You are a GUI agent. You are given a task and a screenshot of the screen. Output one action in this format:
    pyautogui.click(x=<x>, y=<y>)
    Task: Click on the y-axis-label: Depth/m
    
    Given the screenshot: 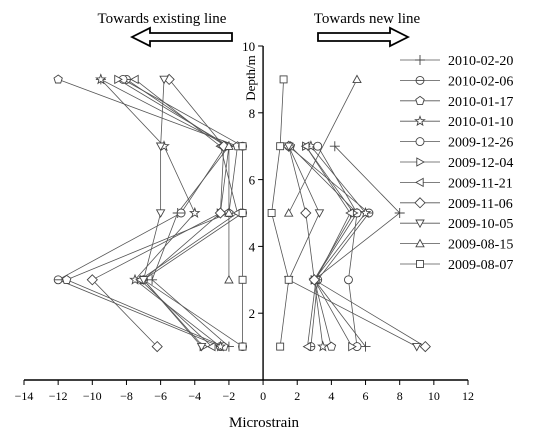 What is the action you would take?
    pyautogui.click(x=250, y=78)
    